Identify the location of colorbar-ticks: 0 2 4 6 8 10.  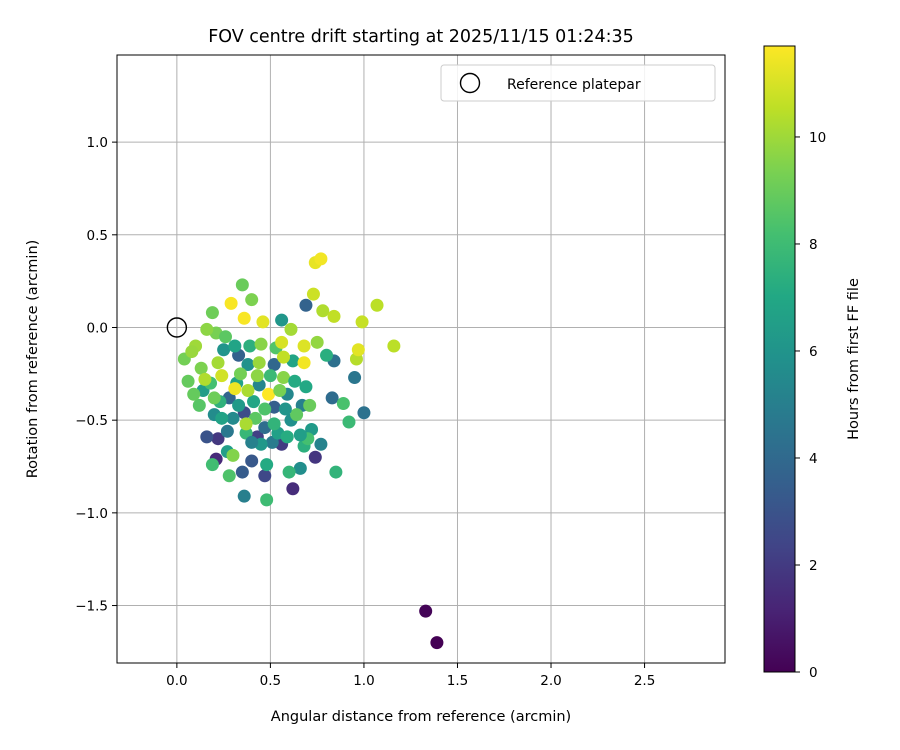
(810, 405).